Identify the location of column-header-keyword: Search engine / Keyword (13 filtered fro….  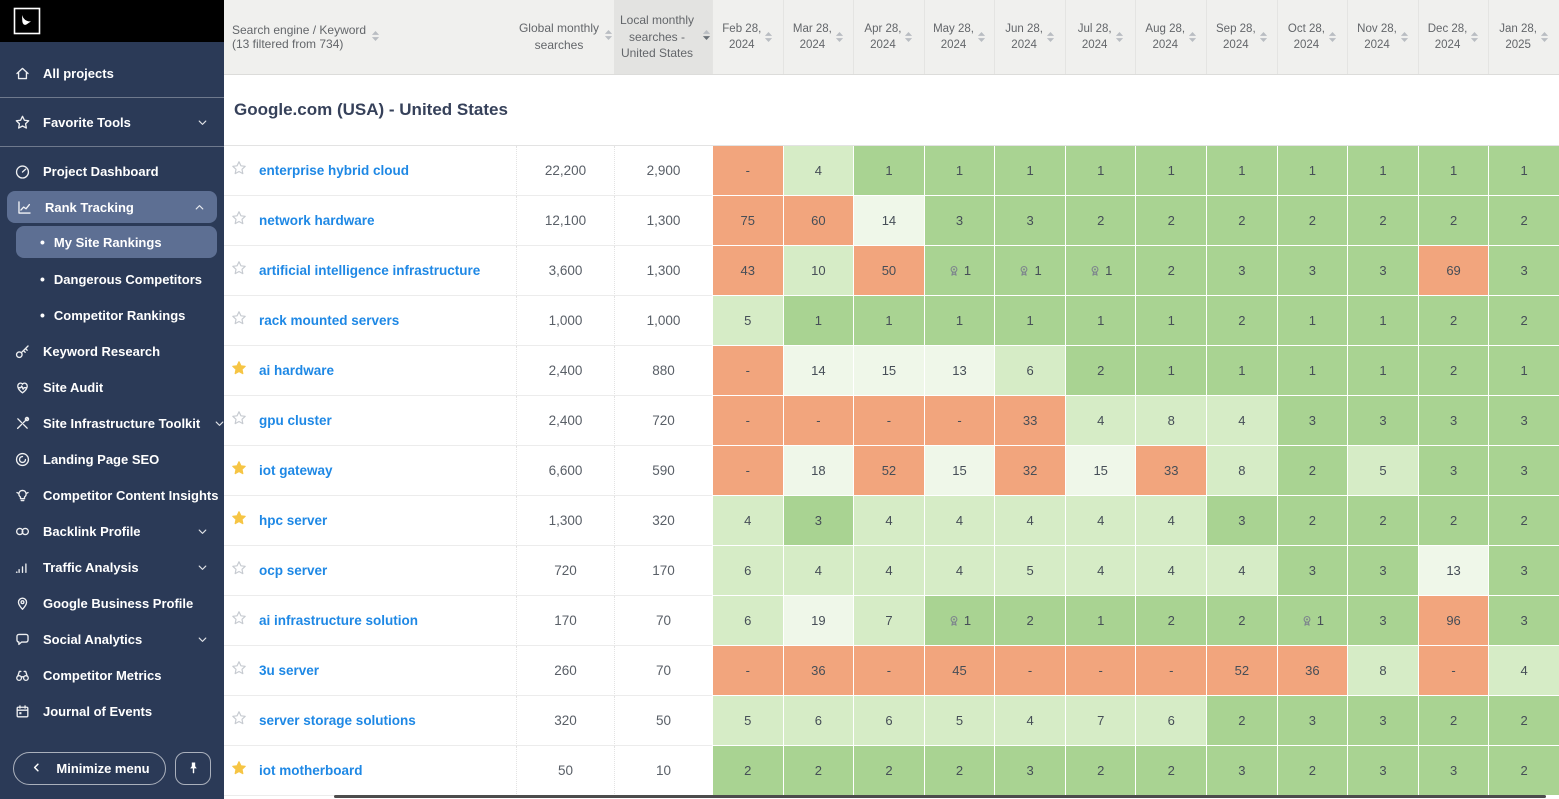
(370, 37).